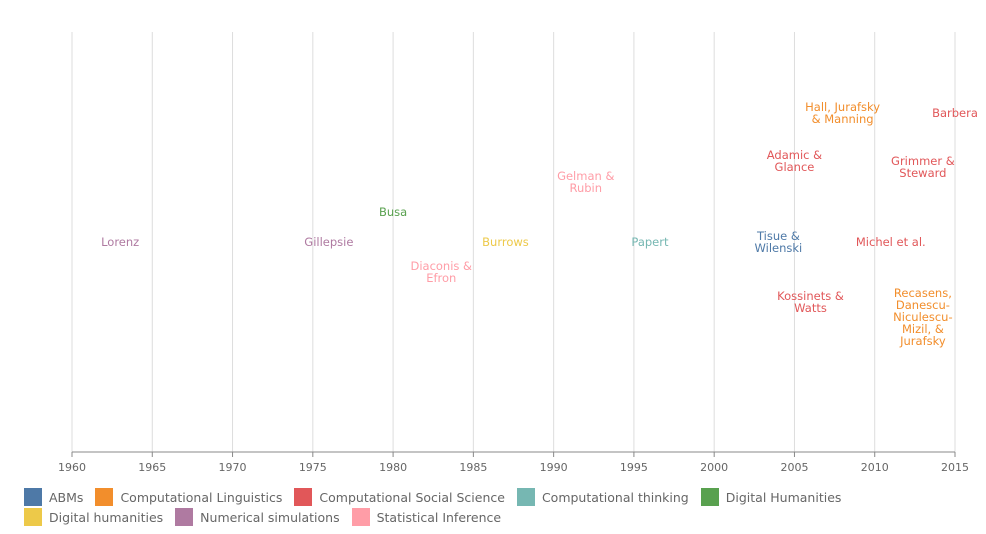 This screenshot has width=986, height=534. I want to click on event-label-line: Papert, so click(650, 242).